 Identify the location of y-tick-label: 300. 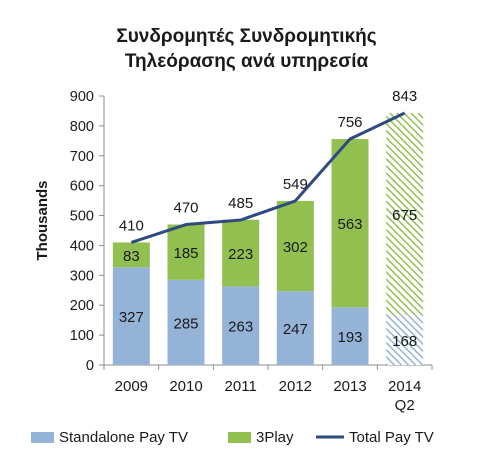
(82, 276).